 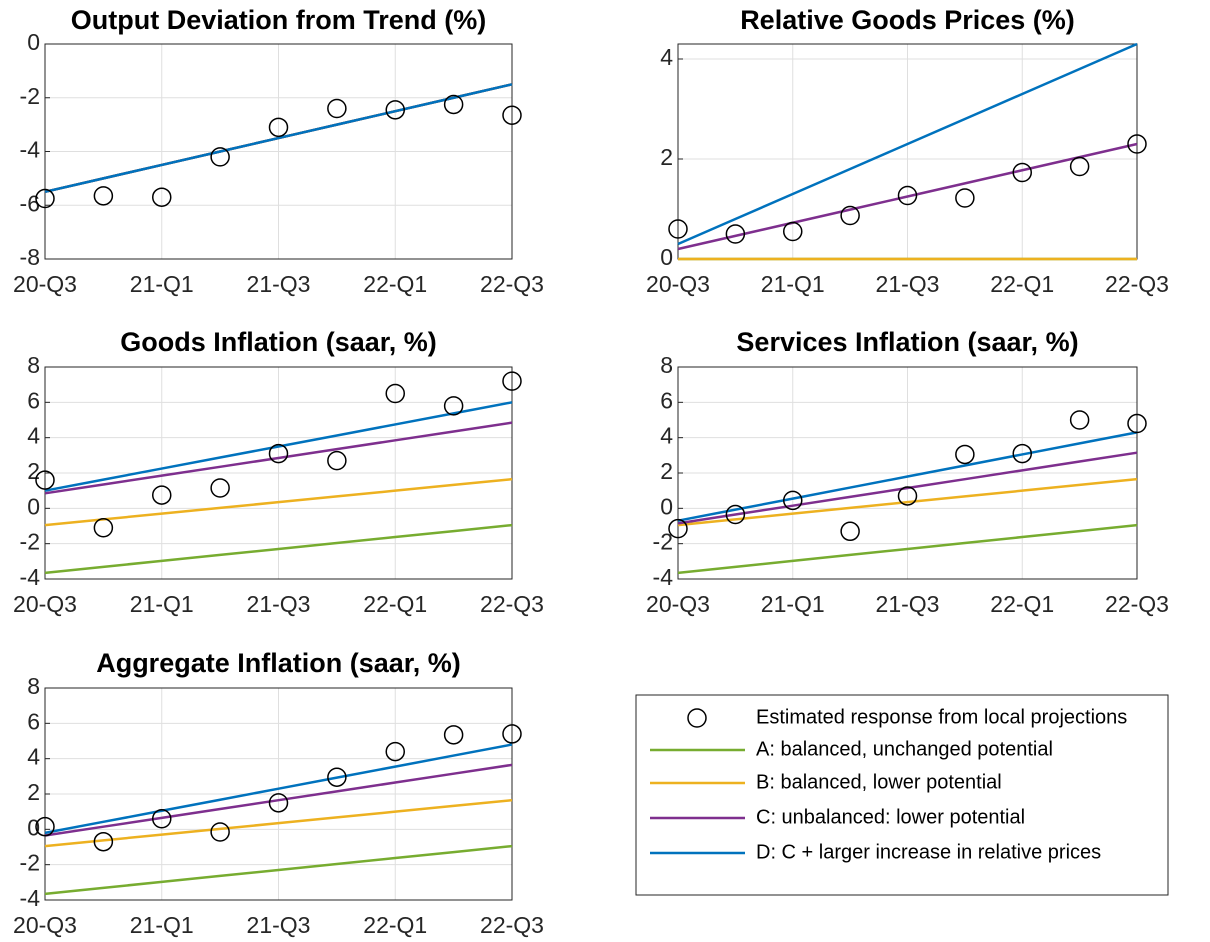 I want to click on chart-title: Relative Goods Prices (%), so click(x=907, y=20).